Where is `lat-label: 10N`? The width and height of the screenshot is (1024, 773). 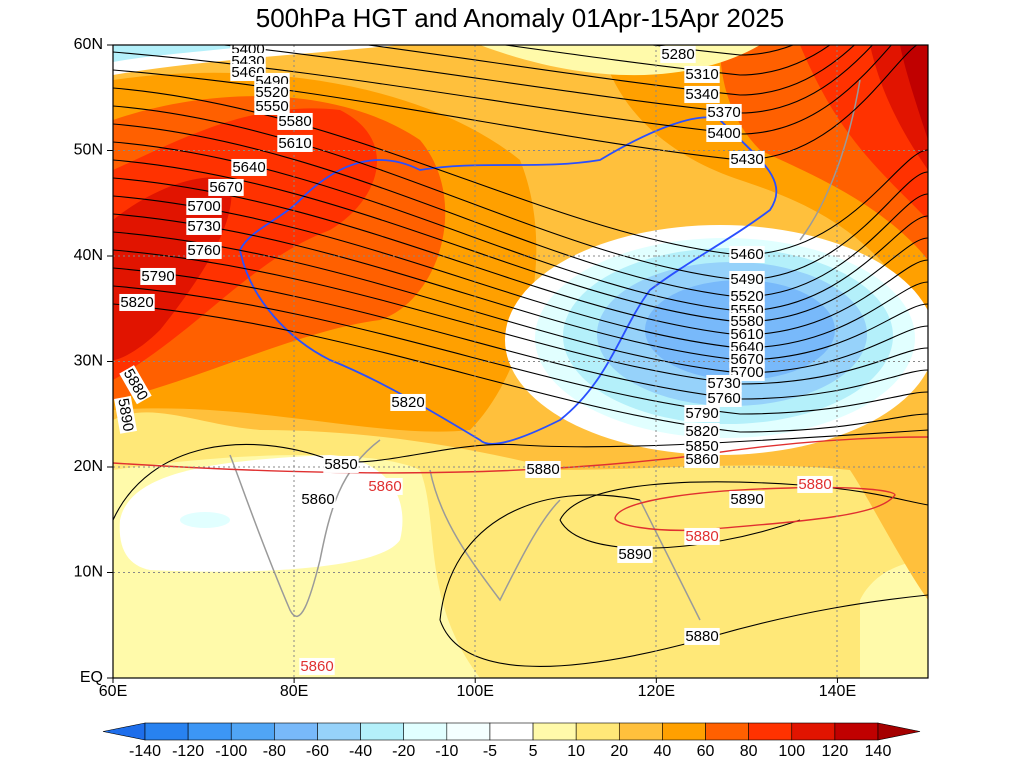
lat-label: 10N is located at coordinates (88, 572).